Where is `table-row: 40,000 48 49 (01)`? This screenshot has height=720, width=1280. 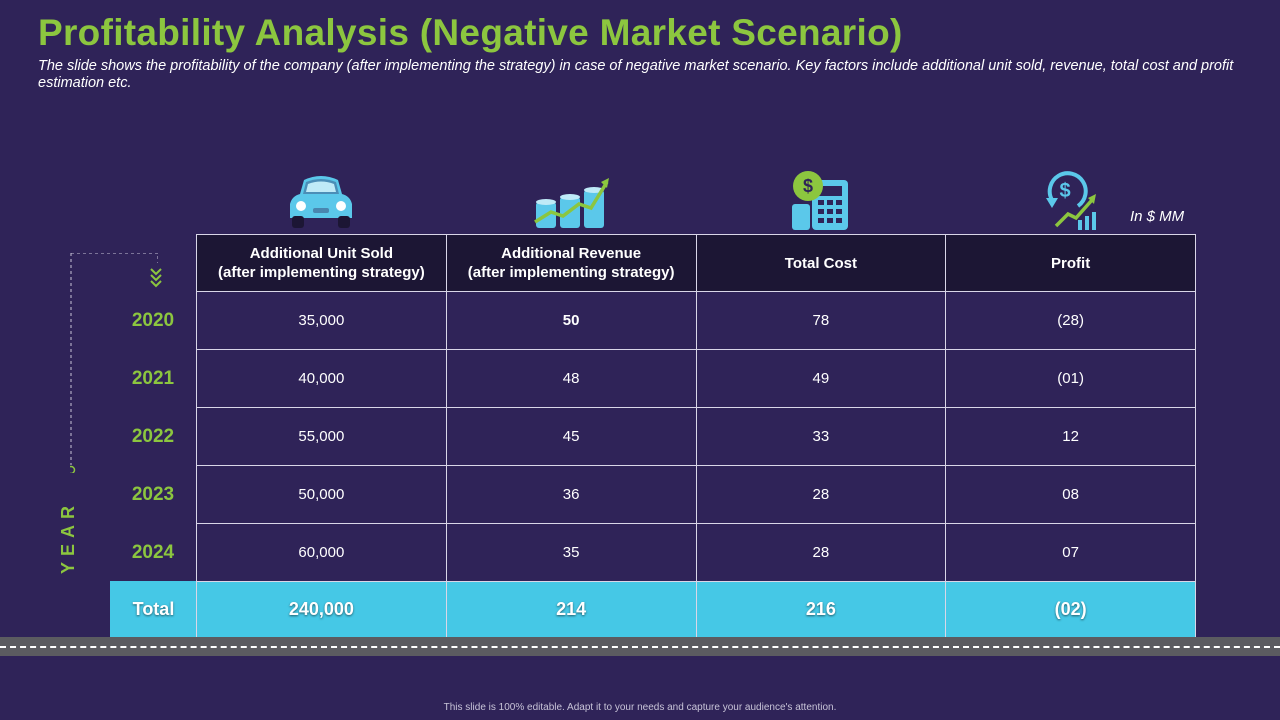
table-row: 40,000 48 49 (01) is located at coordinates (696, 378).